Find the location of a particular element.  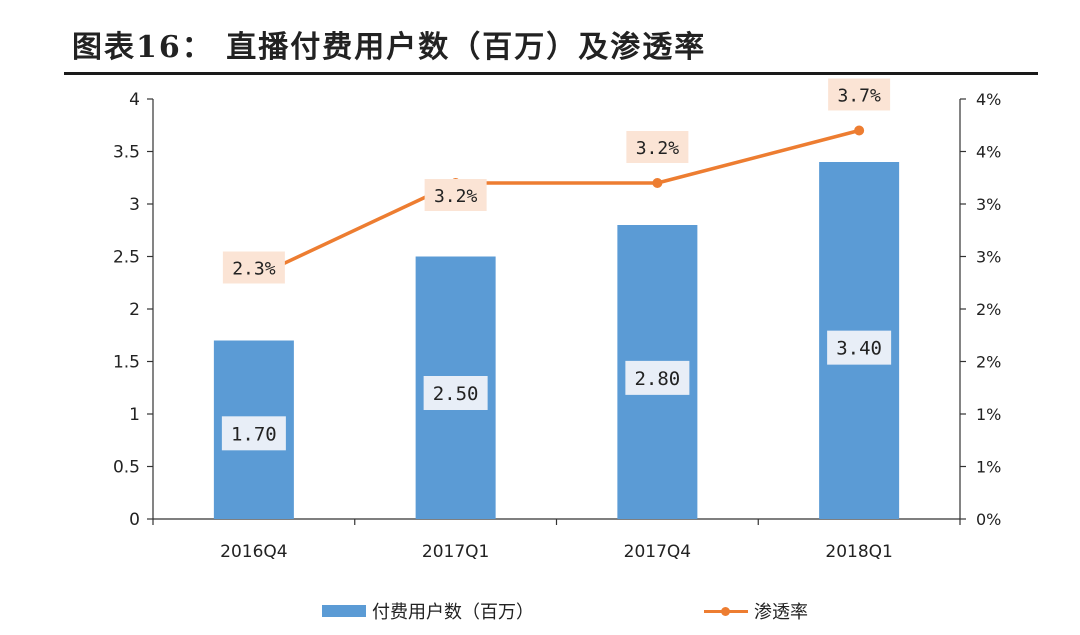

chart-title: 图表16： 直播付费用户数（百万）及渗透率 is located at coordinates (389, 47).